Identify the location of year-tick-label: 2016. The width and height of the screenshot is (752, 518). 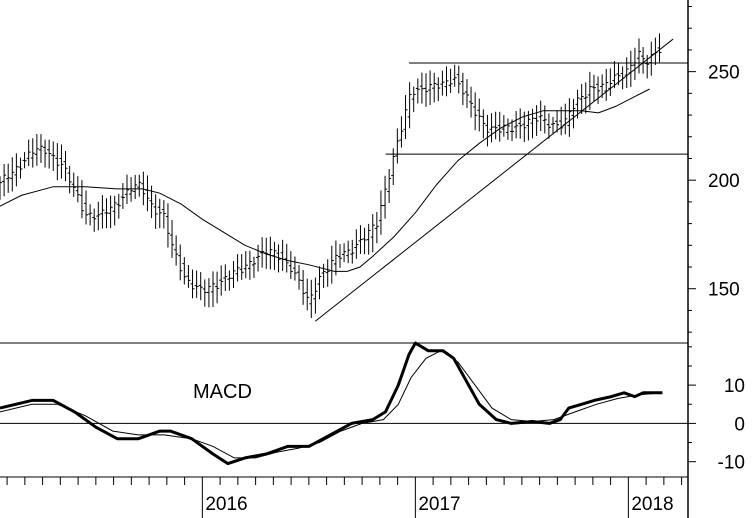
(226, 504).